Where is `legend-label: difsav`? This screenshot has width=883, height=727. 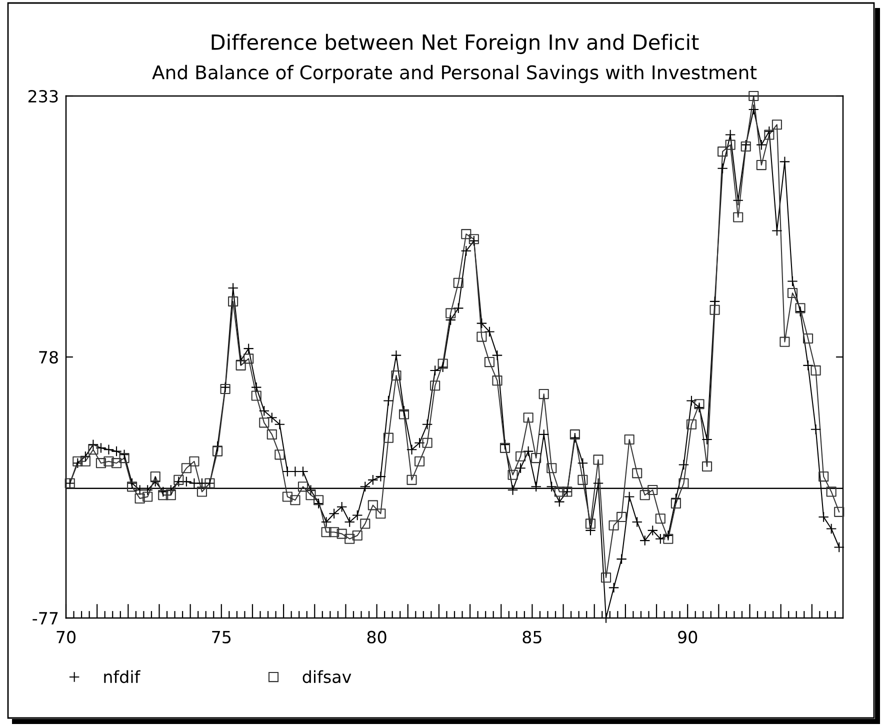
legend-label: difsav is located at coordinates (327, 677).